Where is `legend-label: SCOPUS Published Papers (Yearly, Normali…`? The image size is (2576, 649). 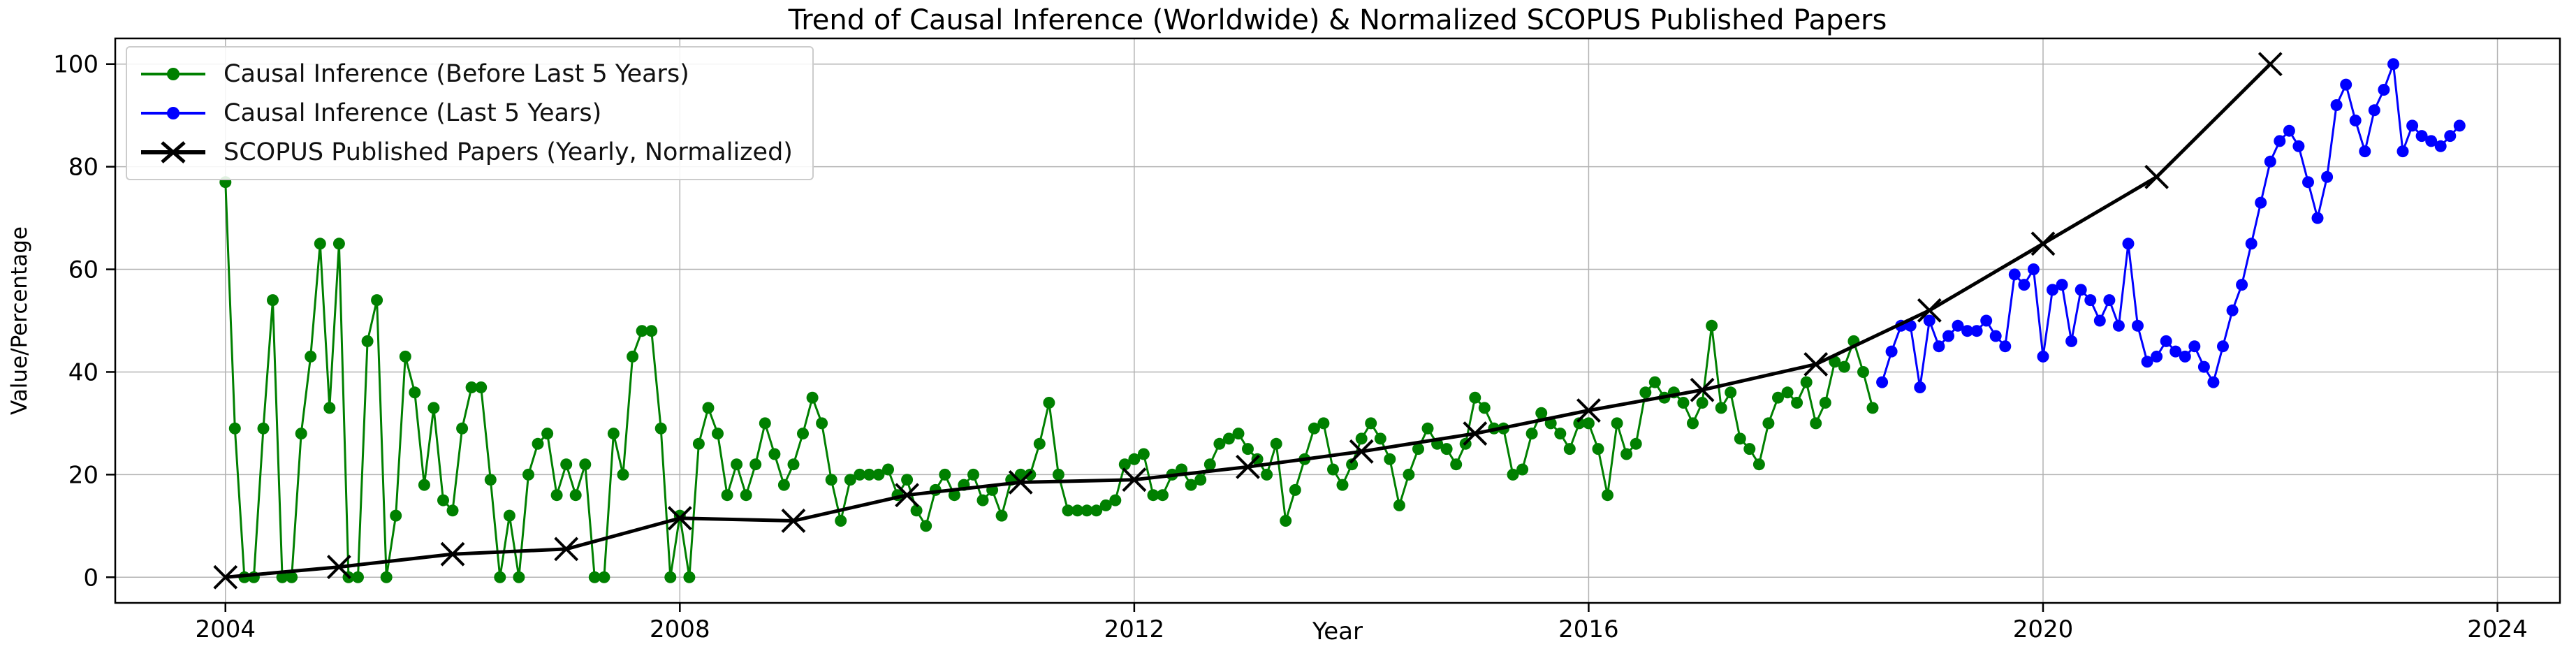 legend-label: SCOPUS Published Papers (Yearly, Normali… is located at coordinates (508, 152).